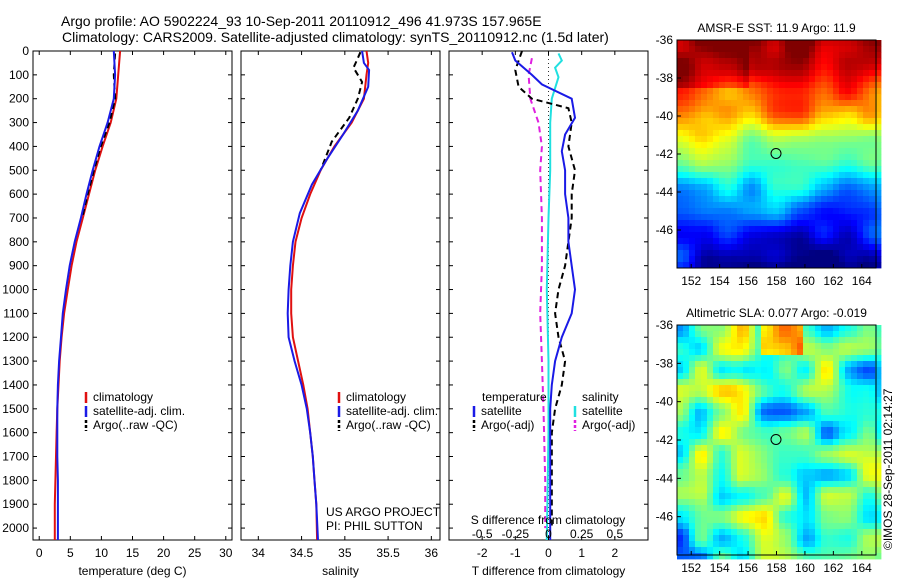 This screenshot has height=580, width=900. I want to click on map-y-tick-label: -42, so click(665, 154).